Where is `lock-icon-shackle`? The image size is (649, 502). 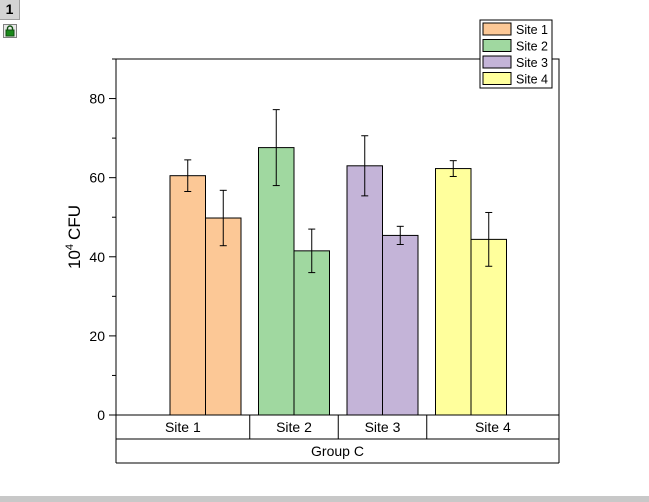 lock-icon-shackle is located at coordinates (10, 27).